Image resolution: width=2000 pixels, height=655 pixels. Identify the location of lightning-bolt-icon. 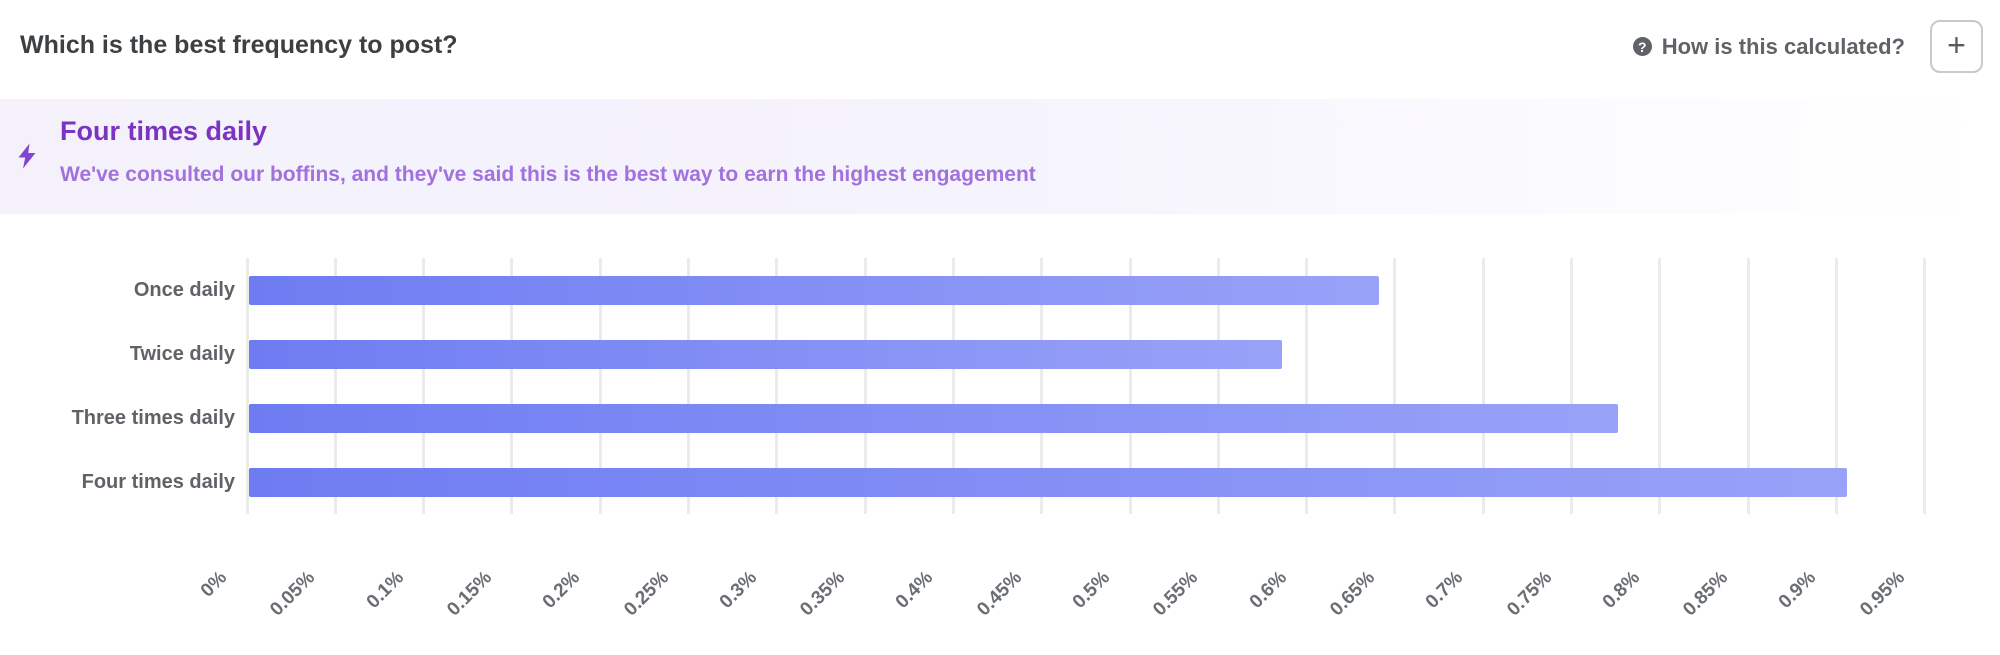
(27, 156).